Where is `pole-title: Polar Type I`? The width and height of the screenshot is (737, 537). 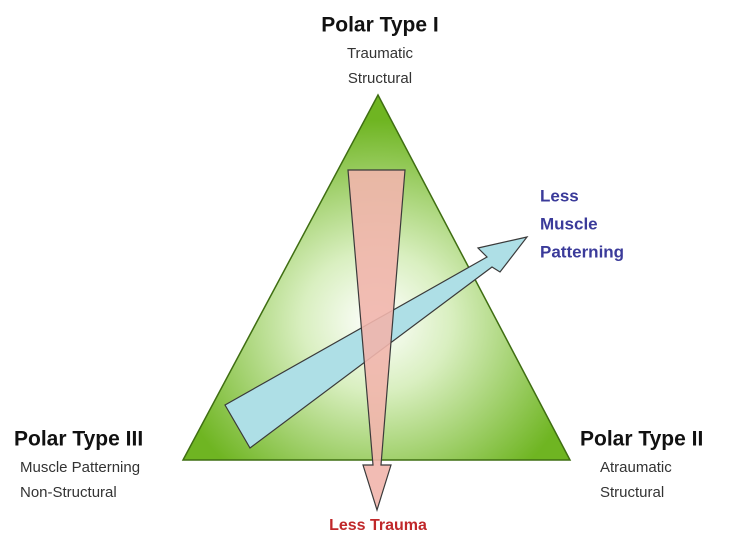
pole-title: Polar Type I is located at coordinates (379, 25).